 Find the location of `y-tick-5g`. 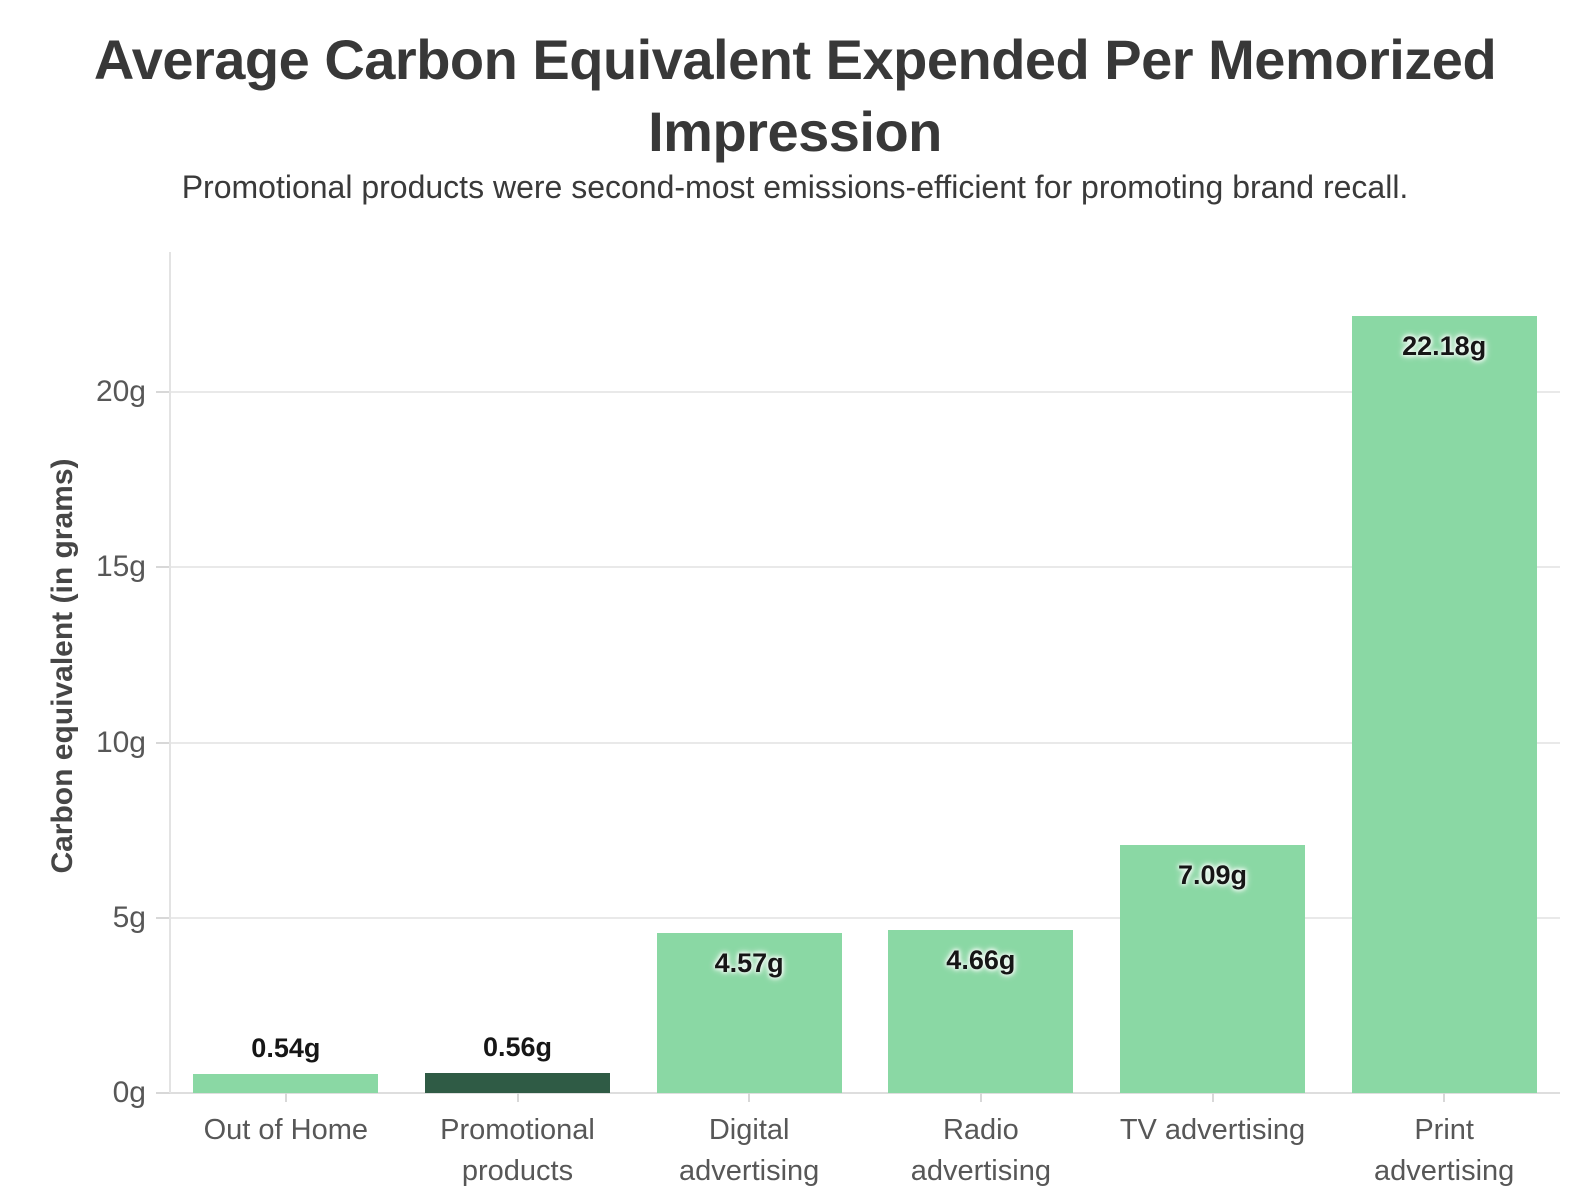

y-tick-5g is located at coordinates (163, 917).